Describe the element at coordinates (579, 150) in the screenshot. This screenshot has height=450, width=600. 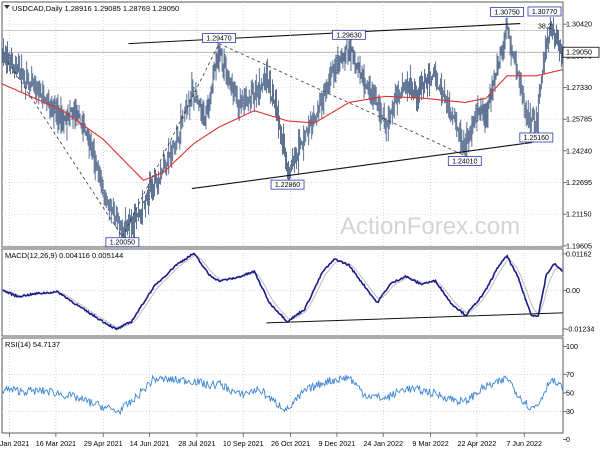
I see `price-tick-label: 1.24240` at that location.